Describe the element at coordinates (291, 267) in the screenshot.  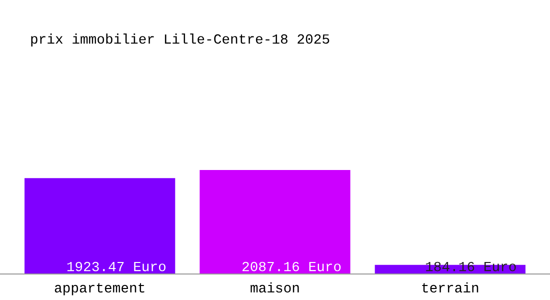
I see `data-label: 2087.16 Euro` at that location.